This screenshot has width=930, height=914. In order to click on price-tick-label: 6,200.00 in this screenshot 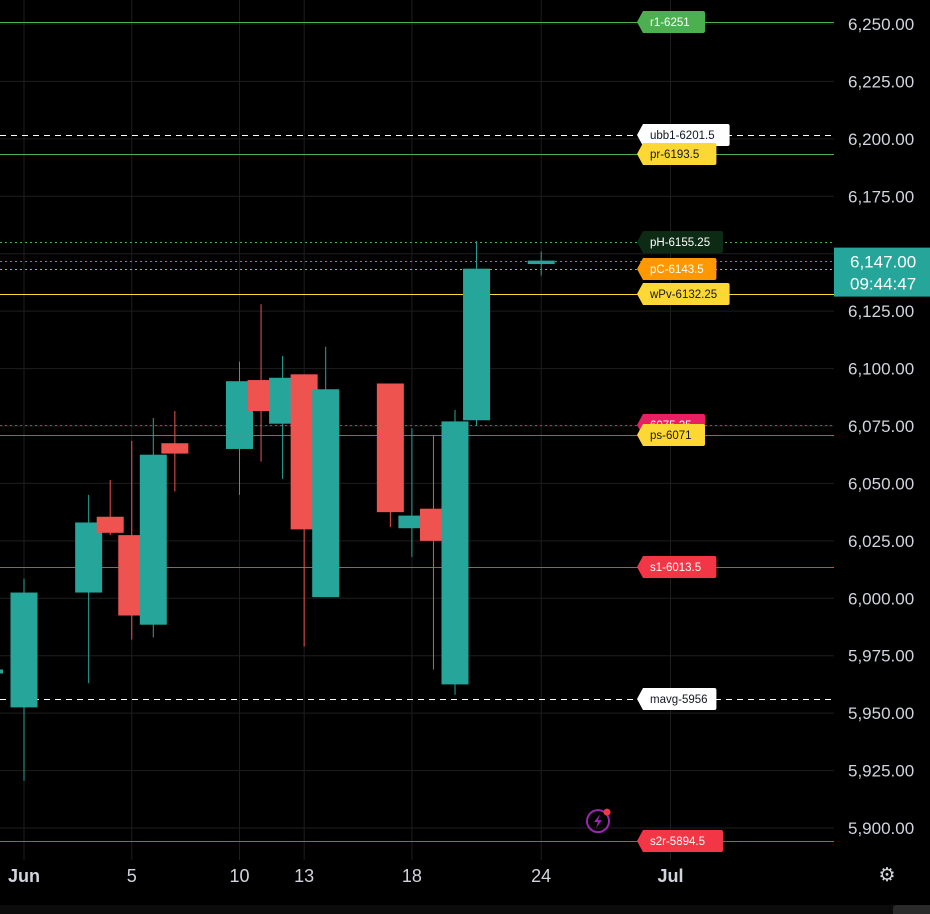, I will do `click(881, 139)`.